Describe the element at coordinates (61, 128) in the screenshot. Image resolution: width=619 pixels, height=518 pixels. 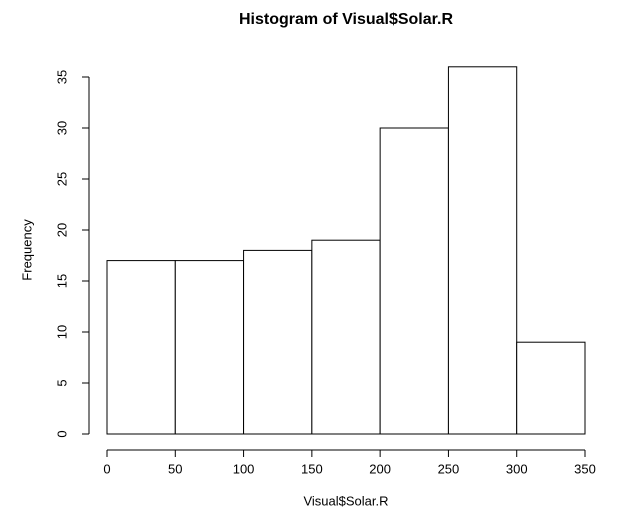
I see `y-tick-label: 30` at that location.